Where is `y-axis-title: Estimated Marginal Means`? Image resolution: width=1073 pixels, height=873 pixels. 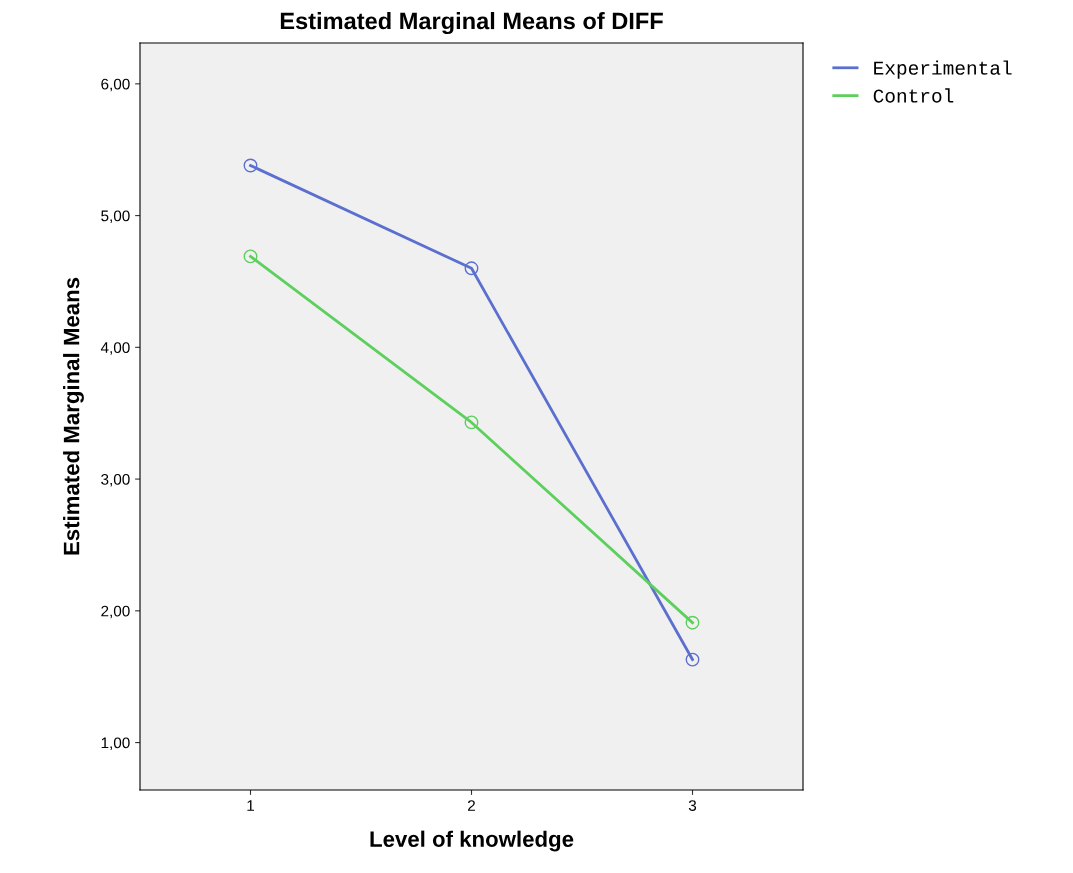 y-axis-title: Estimated Marginal Means is located at coordinates (73, 416).